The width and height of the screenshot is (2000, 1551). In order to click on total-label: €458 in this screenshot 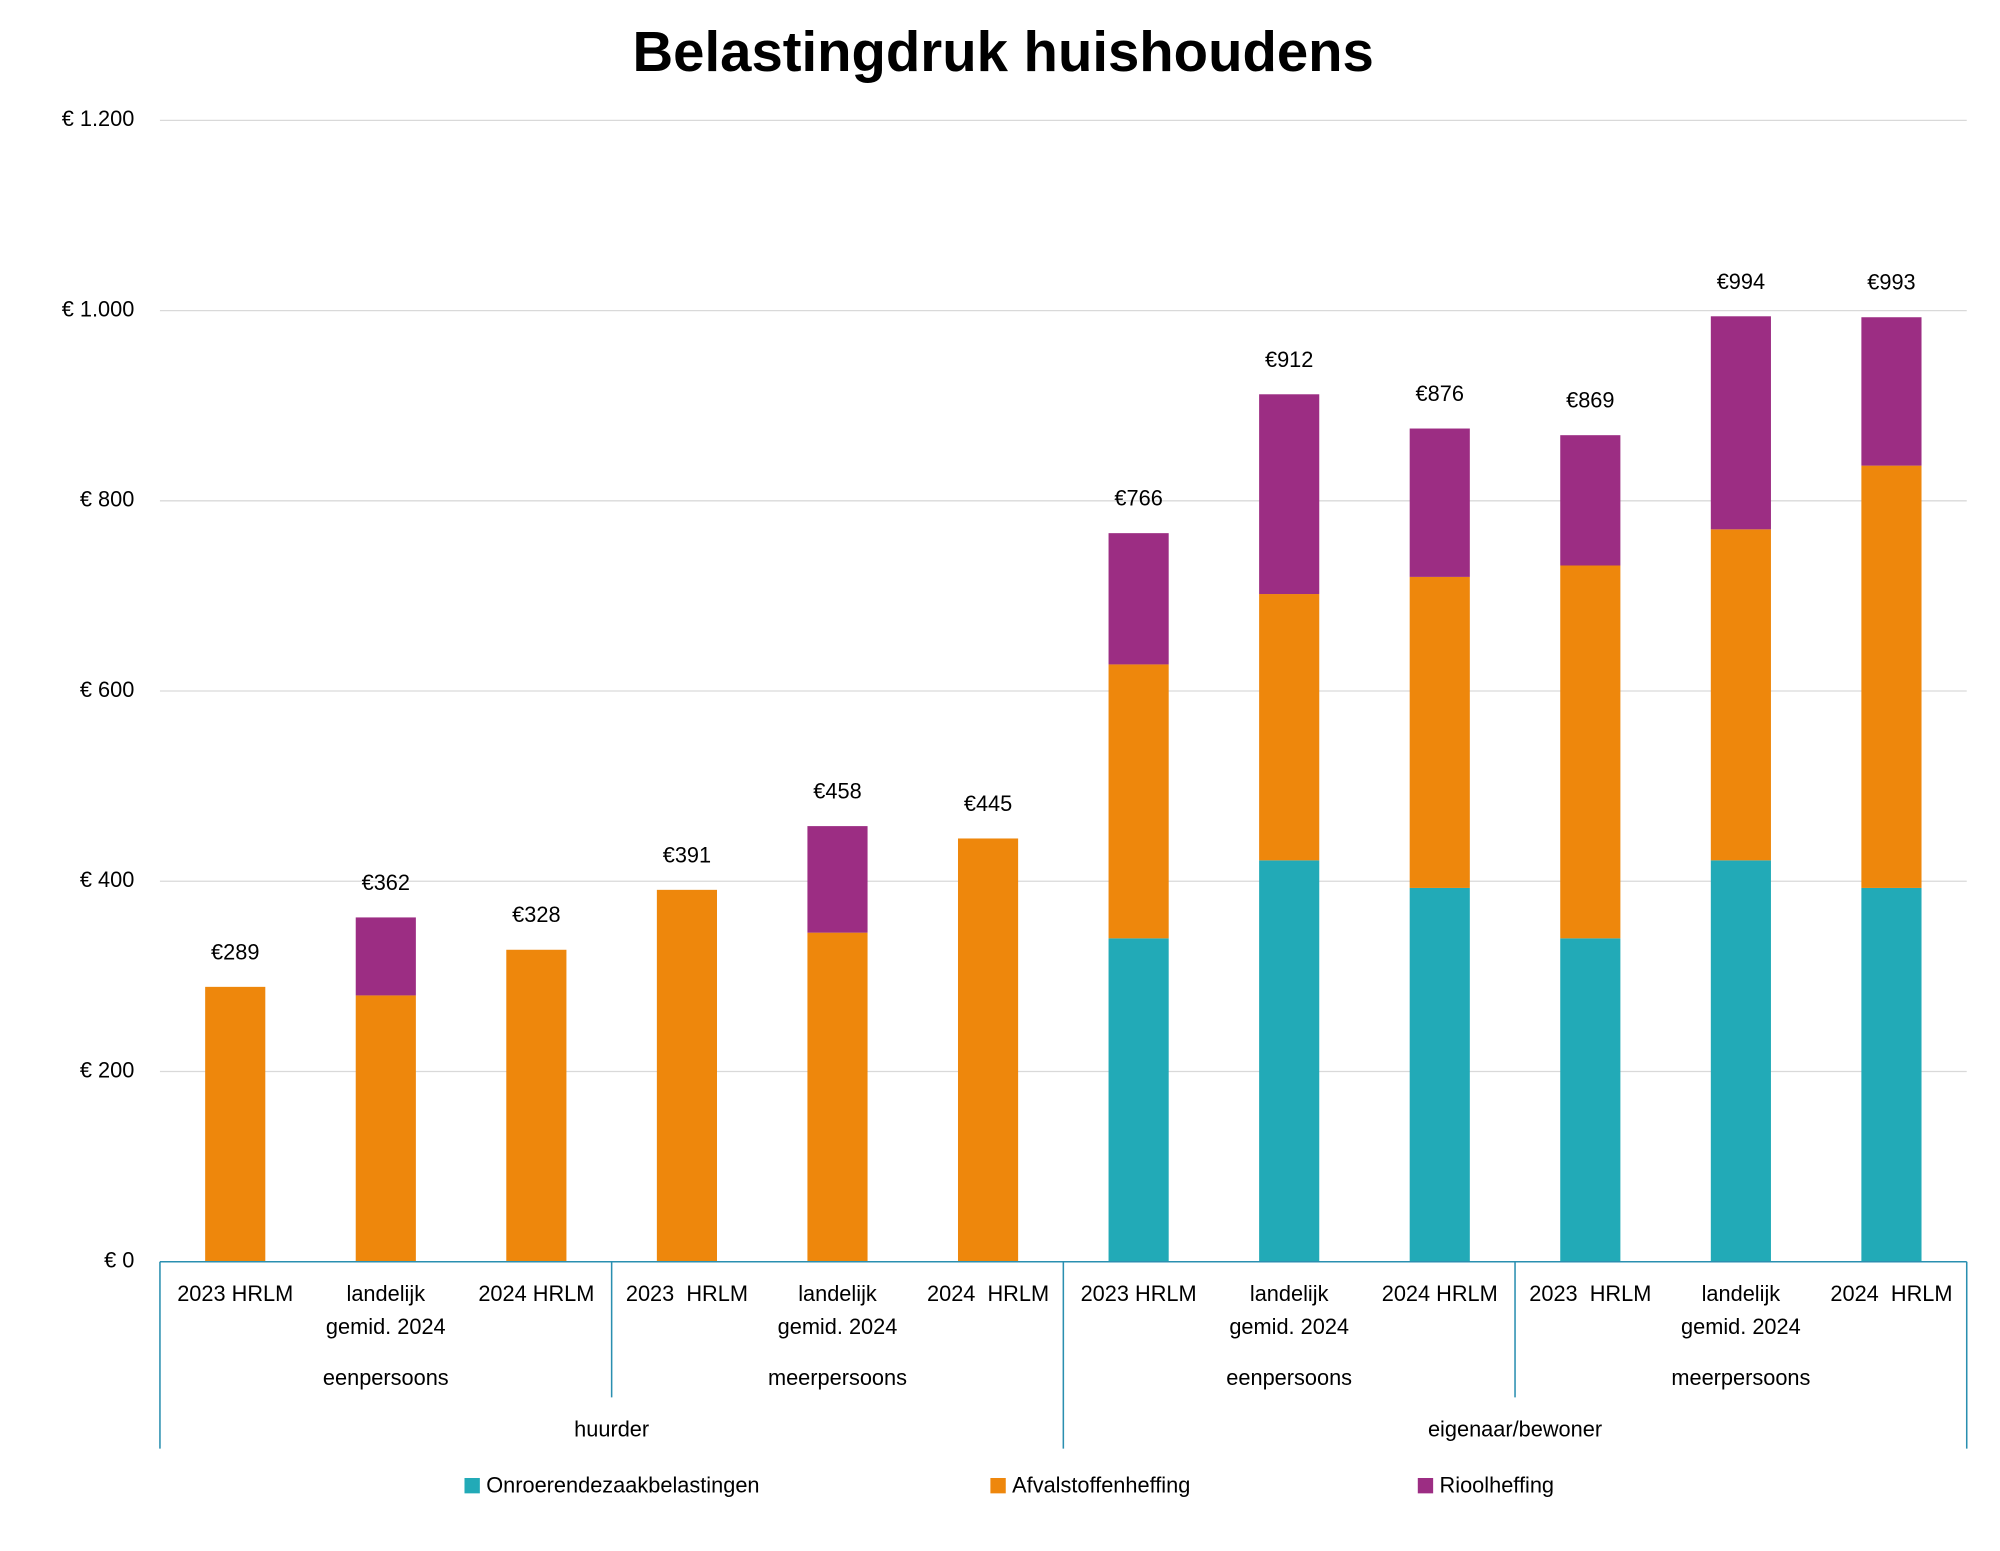, I will do `click(837, 791)`.